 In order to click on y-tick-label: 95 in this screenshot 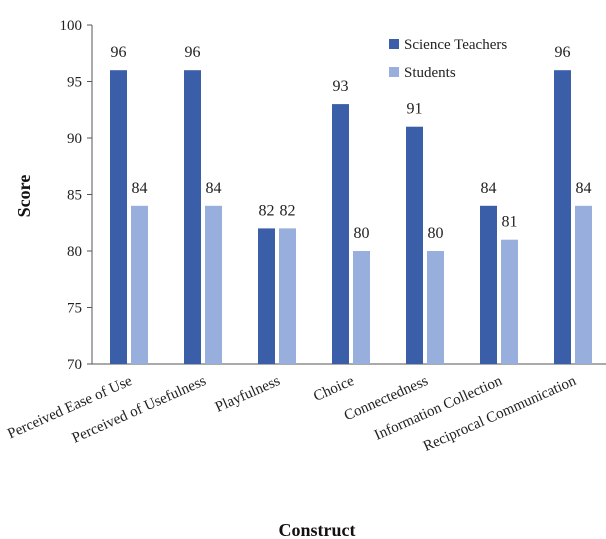, I will do `click(74, 83)`.